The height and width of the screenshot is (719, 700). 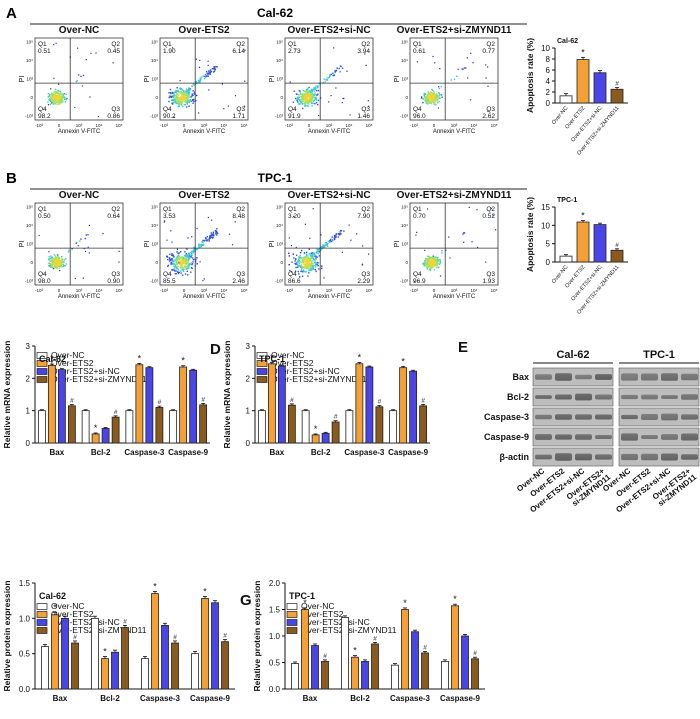 What do you see at coordinates (463, 347) in the screenshot?
I see `panel-label-e: E` at bounding box center [463, 347].